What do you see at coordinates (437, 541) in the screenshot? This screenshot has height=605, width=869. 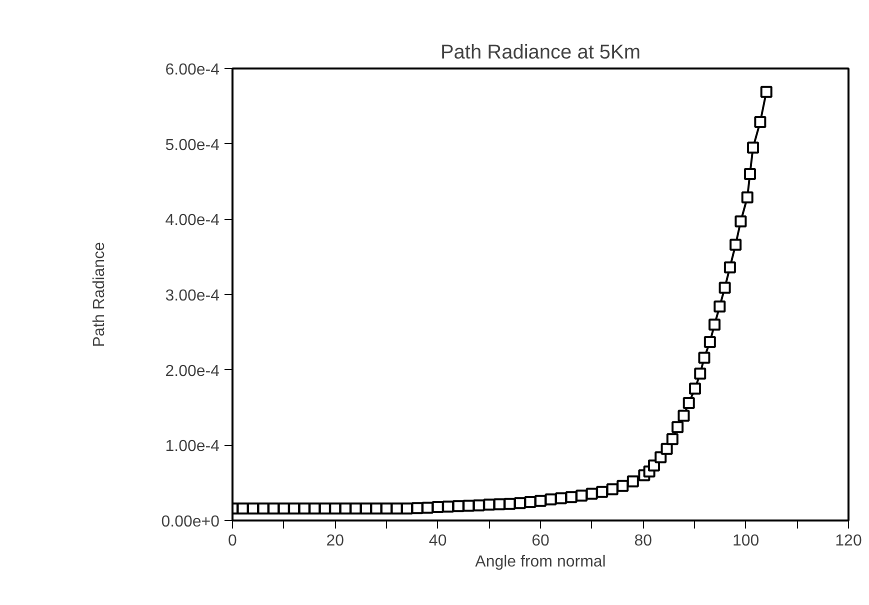 I see `x-tick-label: 40` at bounding box center [437, 541].